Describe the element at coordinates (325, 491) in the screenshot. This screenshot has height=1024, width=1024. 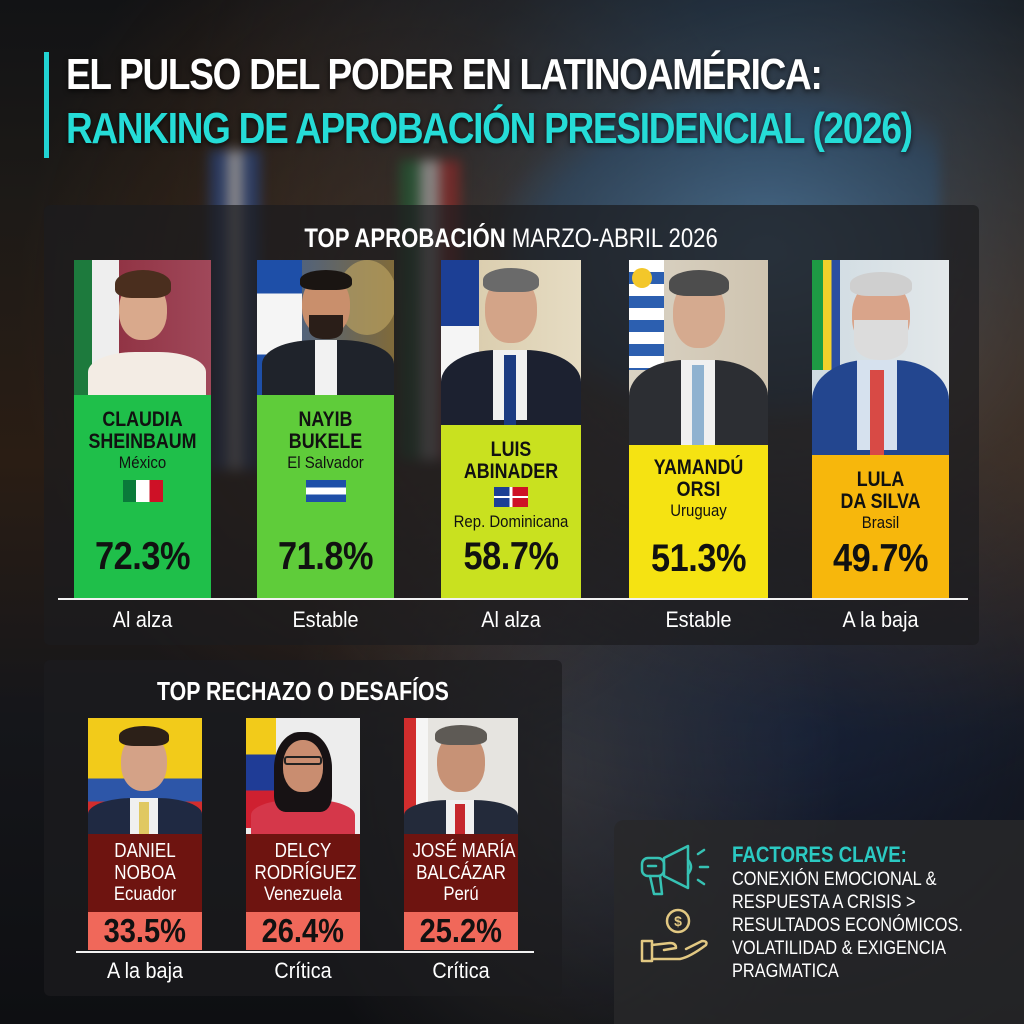
I see `flag-el-salvador-icon` at that location.